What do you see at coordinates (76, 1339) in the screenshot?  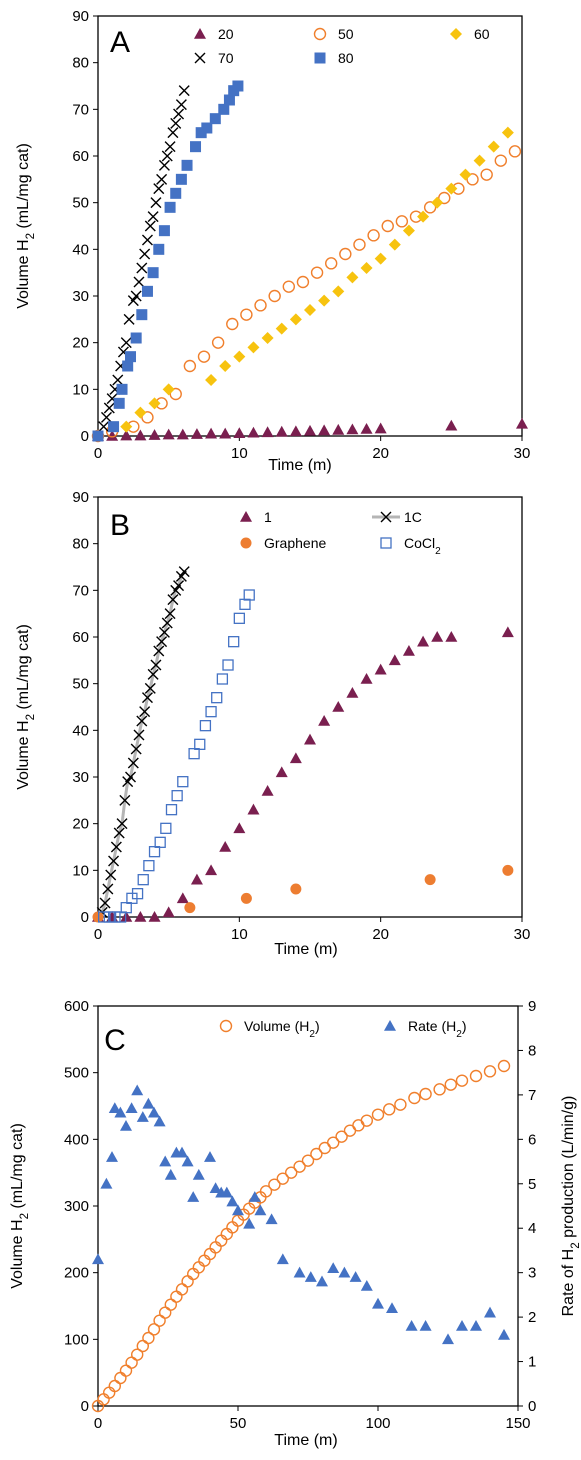 I see `y-tick-label: 100` at bounding box center [76, 1339].